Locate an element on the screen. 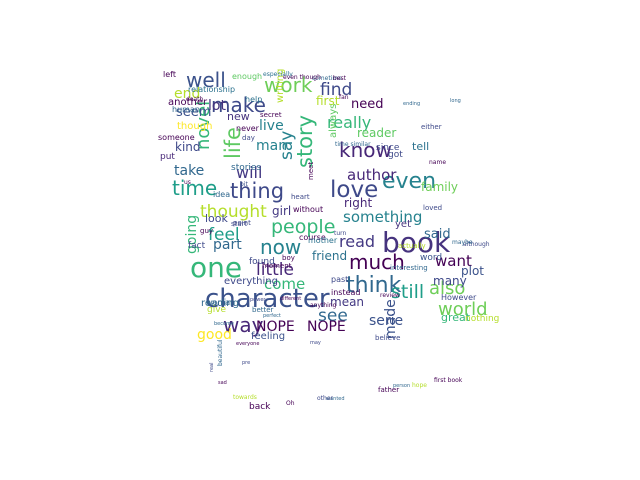 The height and width of the screenshot is (480, 640). cloud-word-bit: bit is located at coordinates (244, 184).